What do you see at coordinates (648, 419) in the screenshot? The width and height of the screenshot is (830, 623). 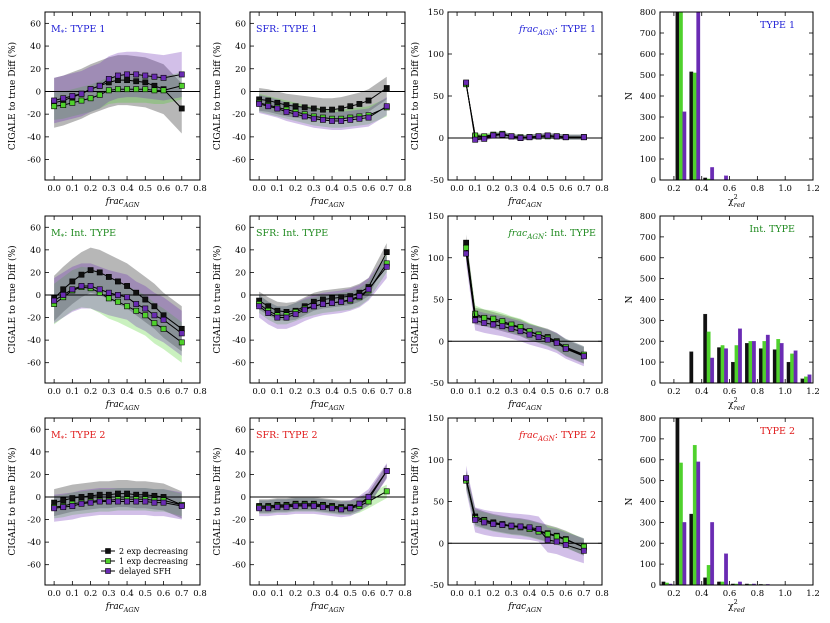 I see `y-tick-label: 800` at bounding box center [648, 419].